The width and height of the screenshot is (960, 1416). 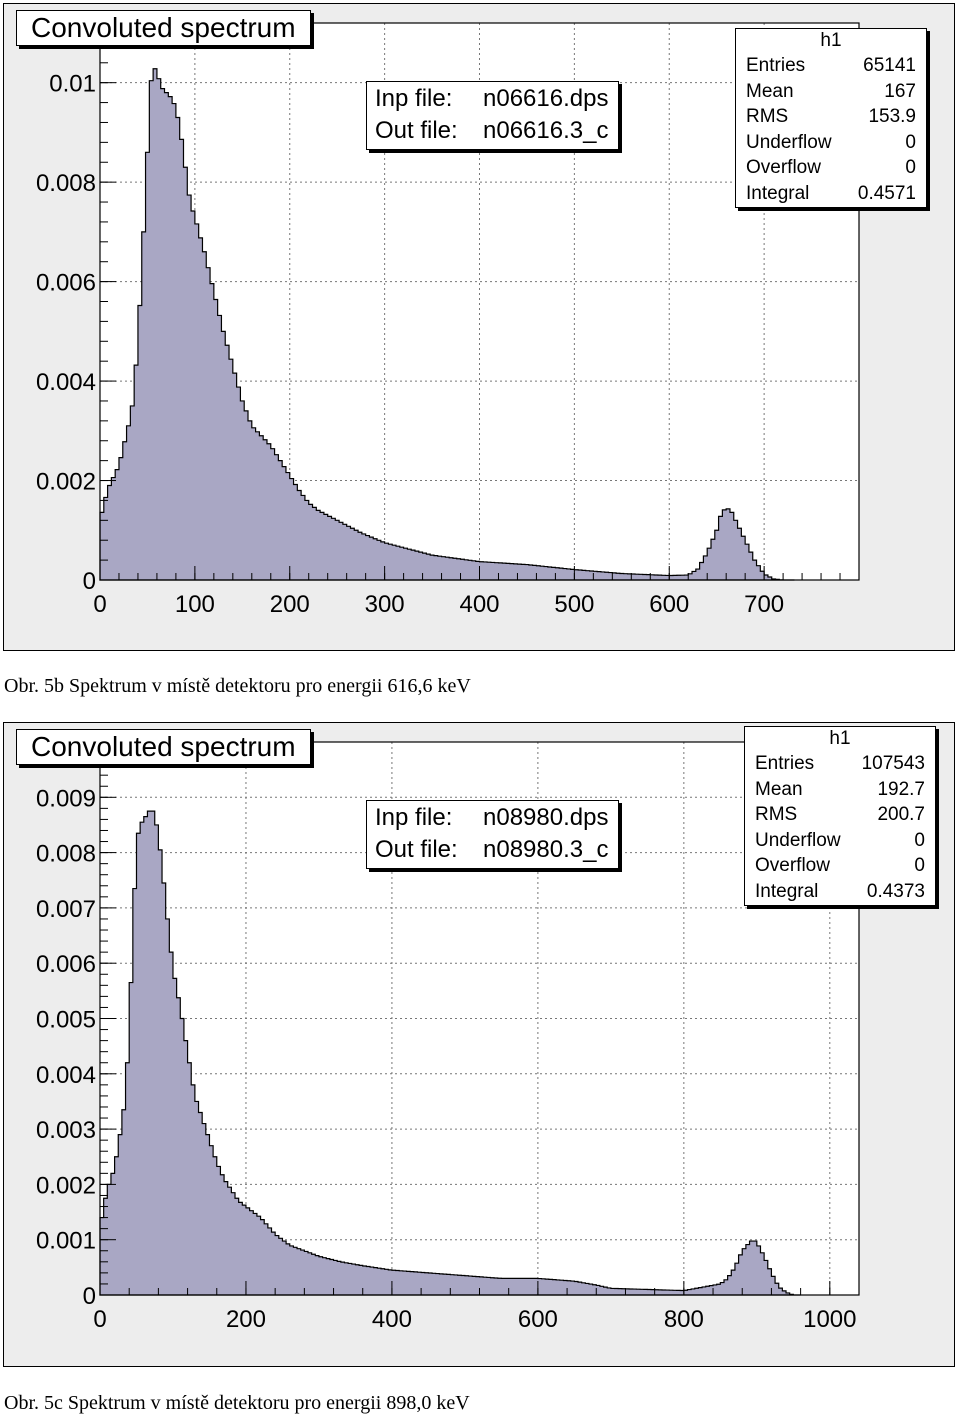 What do you see at coordinates (901, 814) in the screenshot?
I see `stats-value: 200.7` at bounding box center [901, 814].